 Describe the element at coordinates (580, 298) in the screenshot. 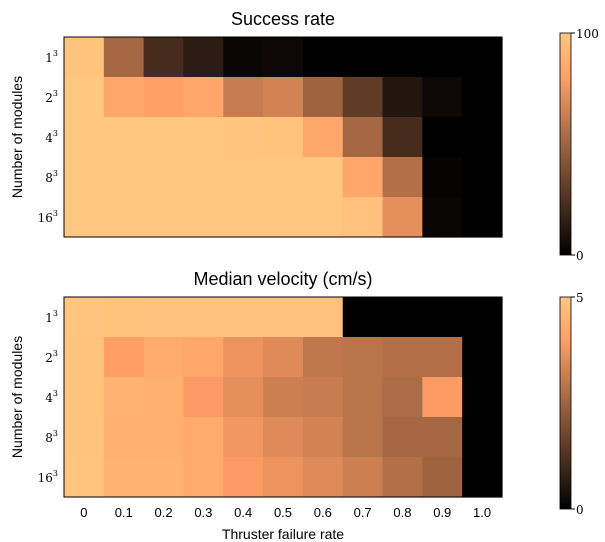

I see `colorbar-tick-label: 5` at that location.